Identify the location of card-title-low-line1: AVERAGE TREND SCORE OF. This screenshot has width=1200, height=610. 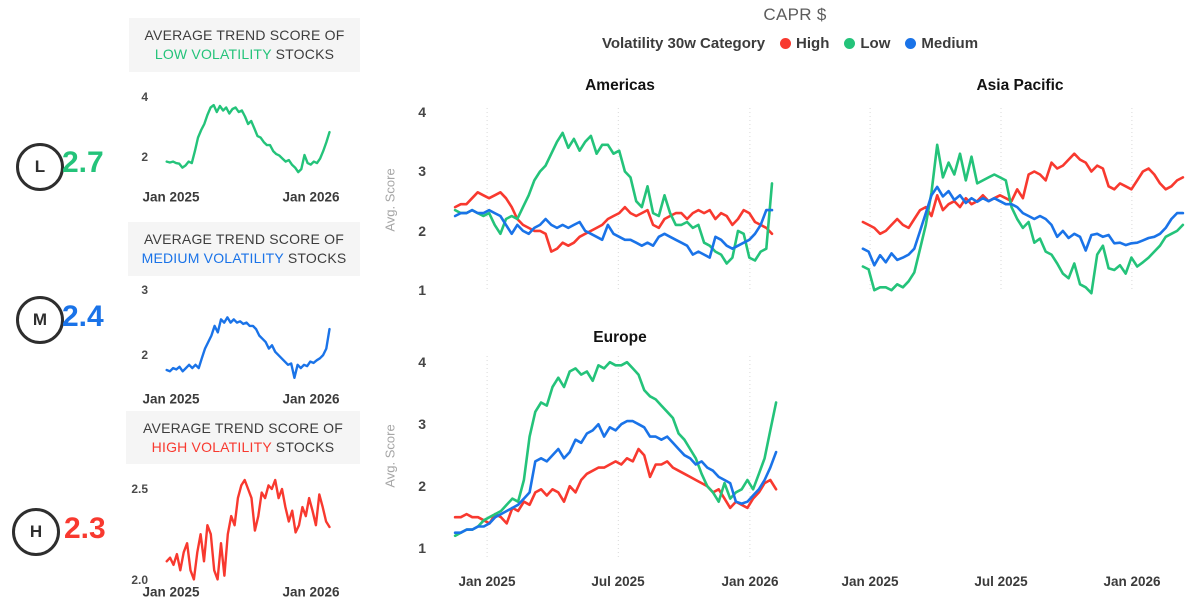
(244, 35).